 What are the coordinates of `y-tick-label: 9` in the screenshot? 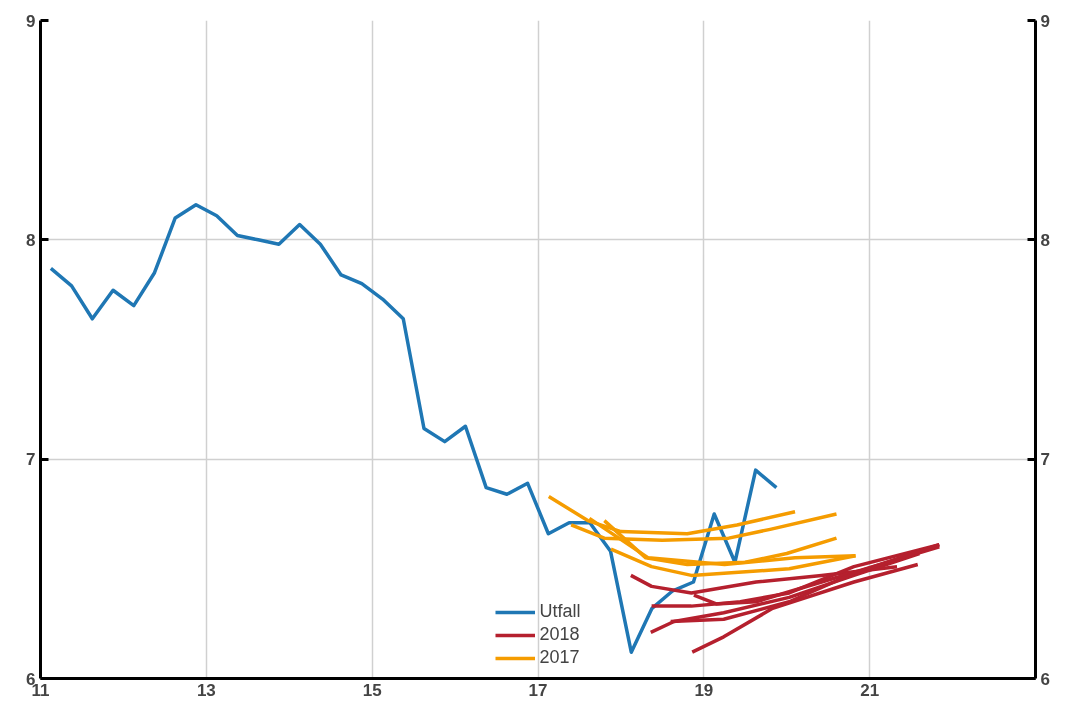 It's located at (31, 21).